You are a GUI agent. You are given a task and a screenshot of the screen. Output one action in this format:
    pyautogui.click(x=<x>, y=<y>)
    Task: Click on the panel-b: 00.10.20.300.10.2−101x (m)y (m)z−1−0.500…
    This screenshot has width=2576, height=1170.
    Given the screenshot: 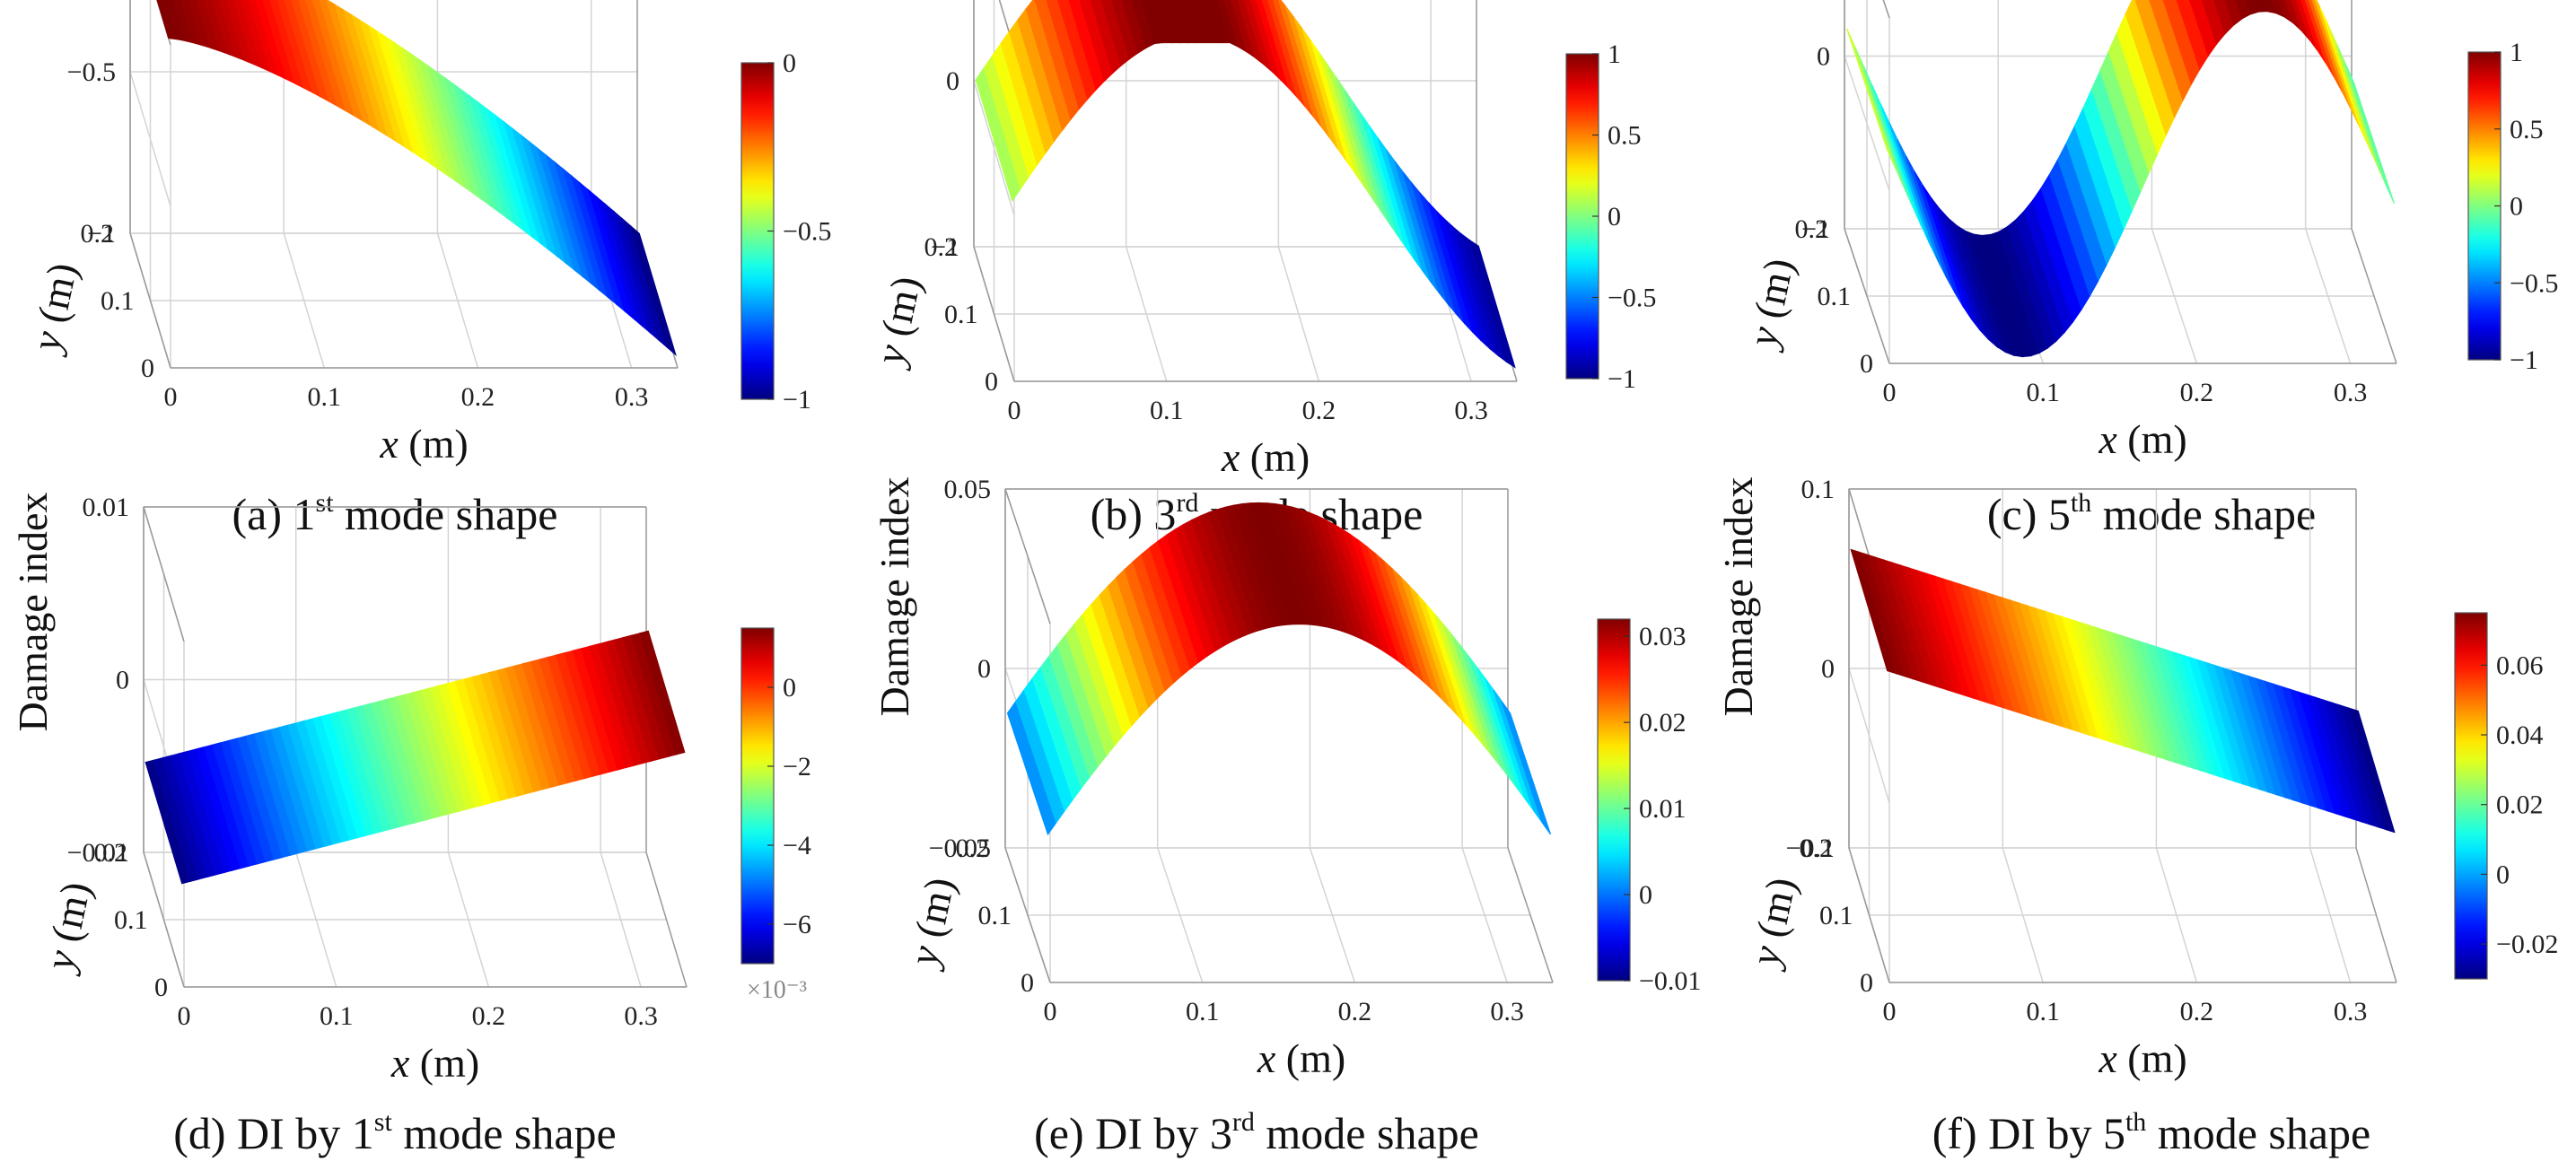 What is the action you would take?
    pyautogui.click(x=1260, y=270)
    